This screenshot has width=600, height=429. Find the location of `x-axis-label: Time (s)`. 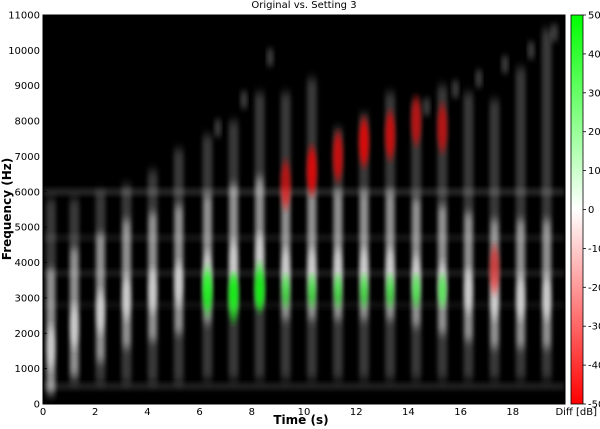

x-axis-label: Time (s) is located at coordinates (300, 420).